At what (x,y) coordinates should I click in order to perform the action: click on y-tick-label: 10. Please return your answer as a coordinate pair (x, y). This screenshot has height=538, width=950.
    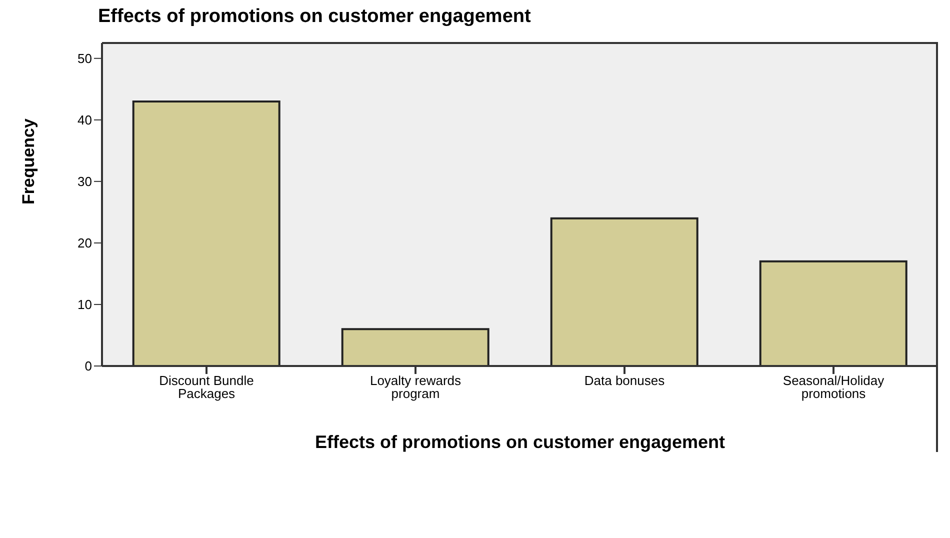
    Looking at the image, I should click on (85, 304).